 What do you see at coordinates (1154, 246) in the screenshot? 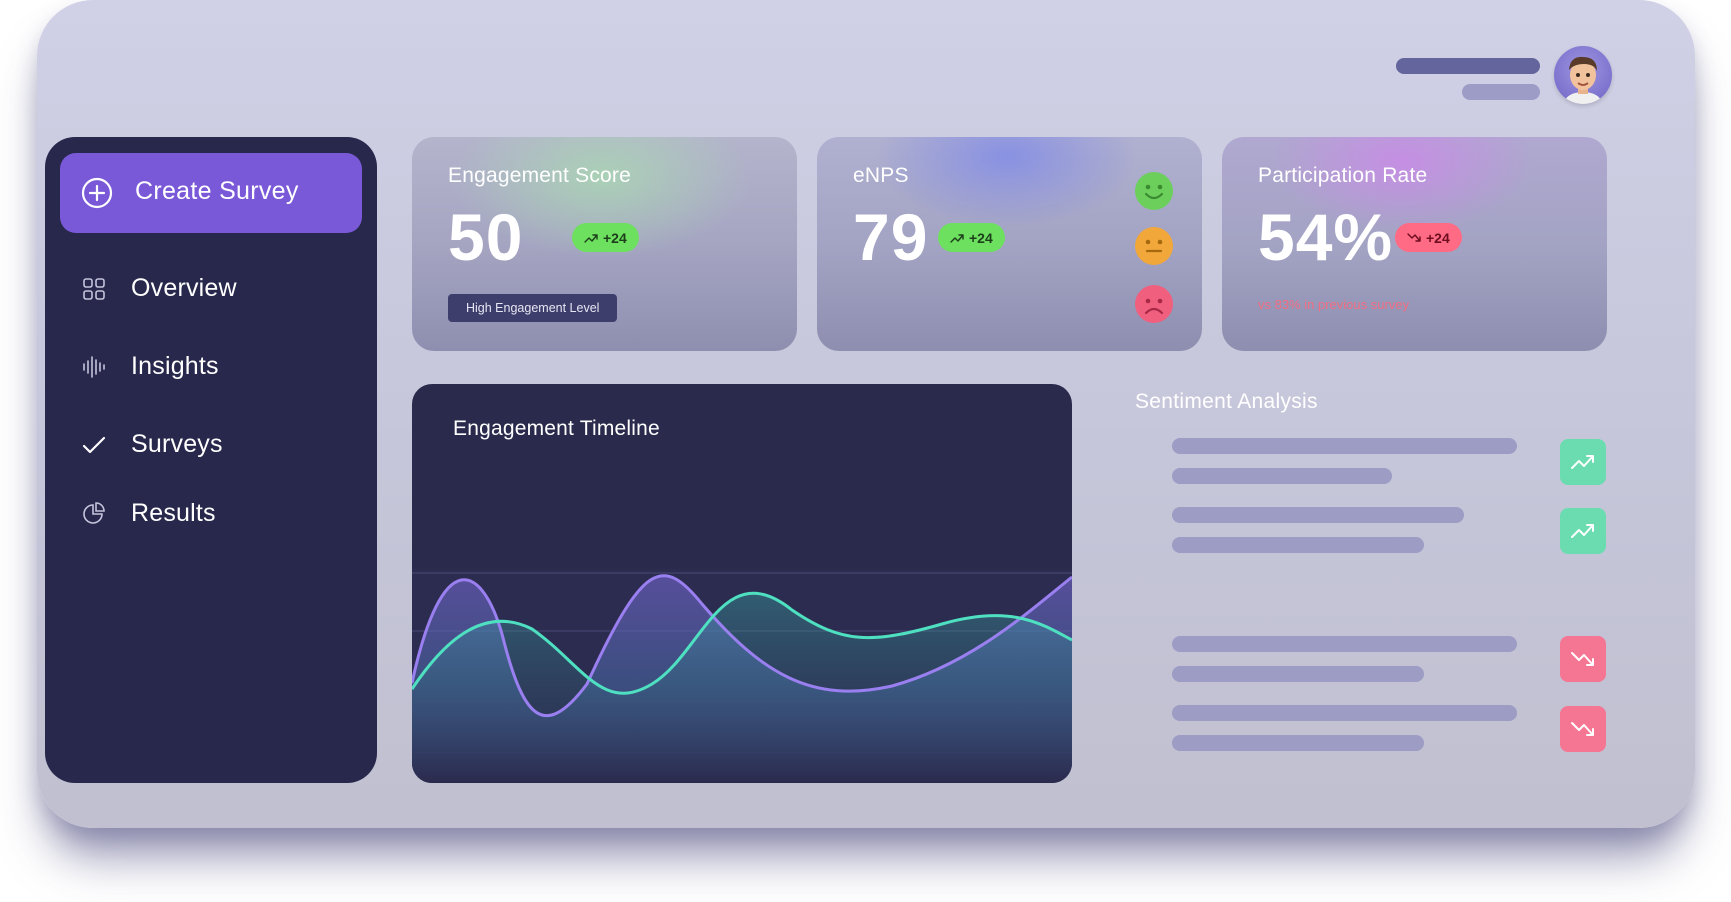
I see `neutral-face-icon` at bounding box center [1154, 246].